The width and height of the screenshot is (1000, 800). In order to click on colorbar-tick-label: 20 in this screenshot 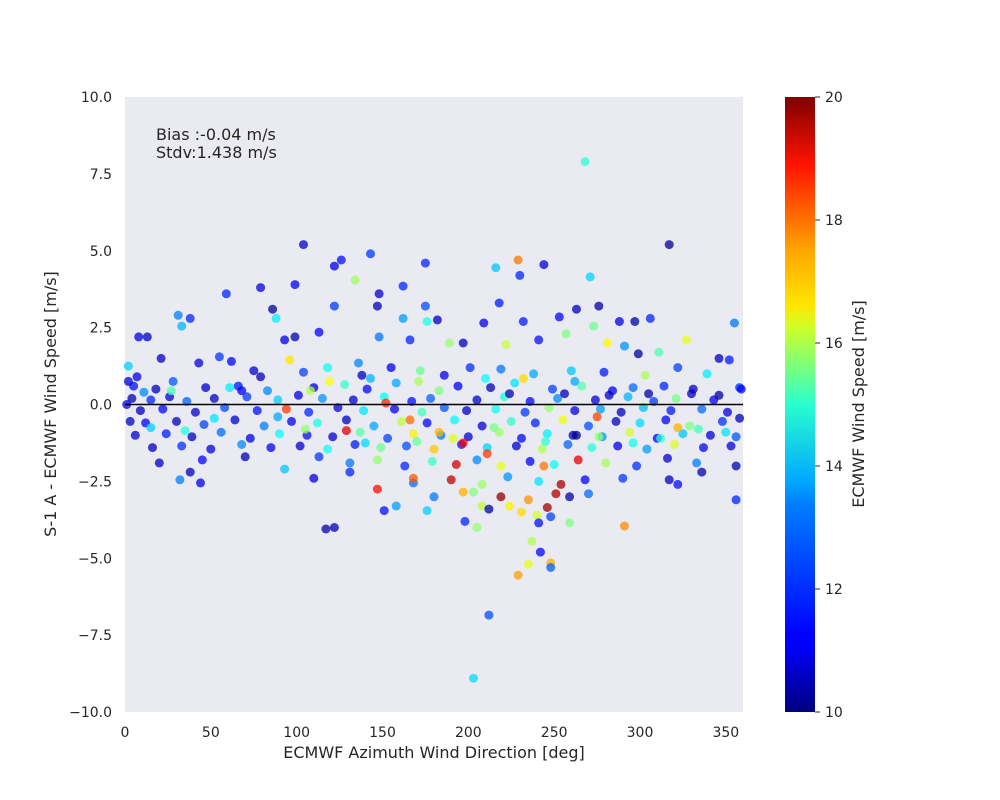, I will do `click(834, 98)`.